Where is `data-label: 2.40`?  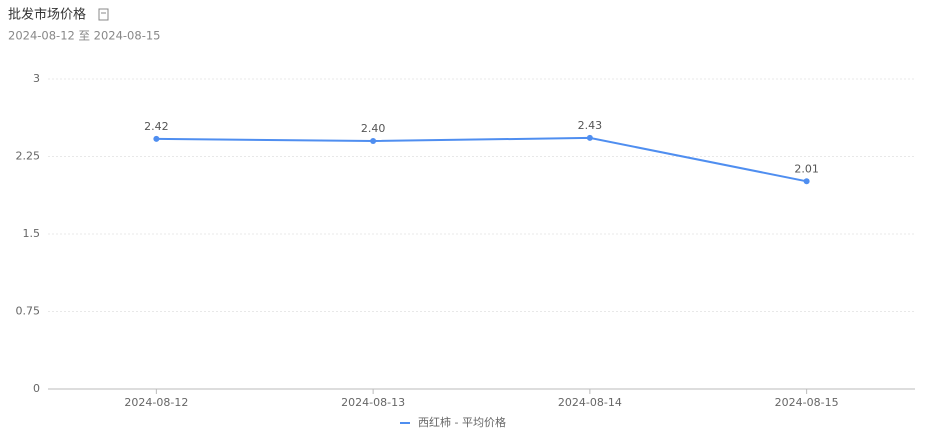
data-label: 2.40 is located at coordinates (373, 128).